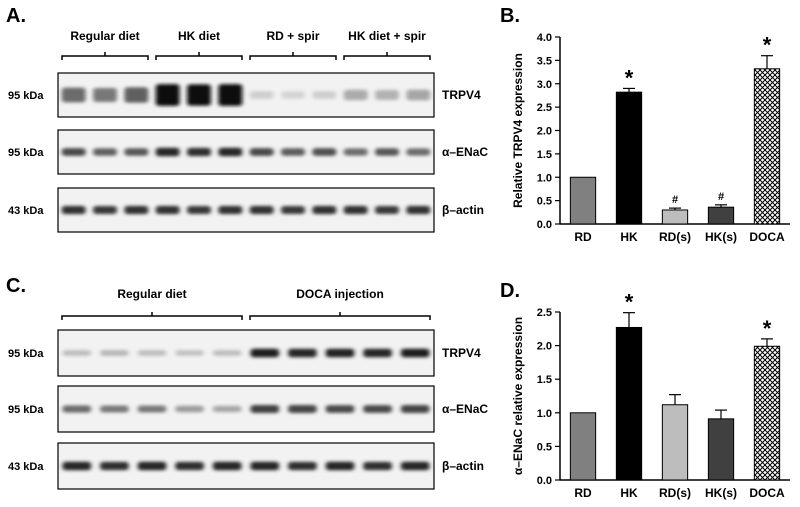 This screenshot has height=507, width=800. What do you see at coordinates (340, 294) in the screenshot?
I see `group-label: DOCA injection` at bounding box center [340, 294].